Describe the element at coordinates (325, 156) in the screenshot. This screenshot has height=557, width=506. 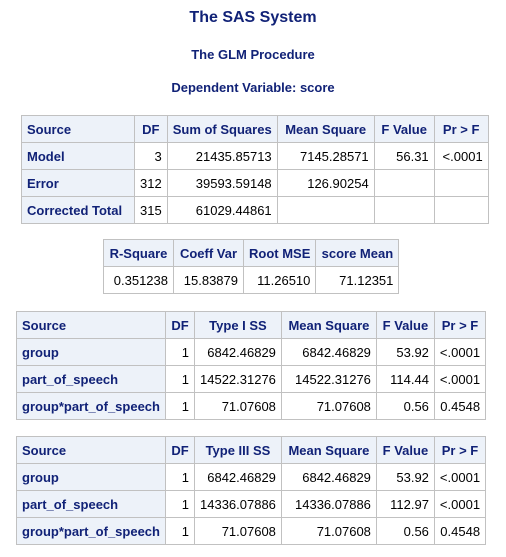
I see `cell-ms: 7145.28571` at that location.